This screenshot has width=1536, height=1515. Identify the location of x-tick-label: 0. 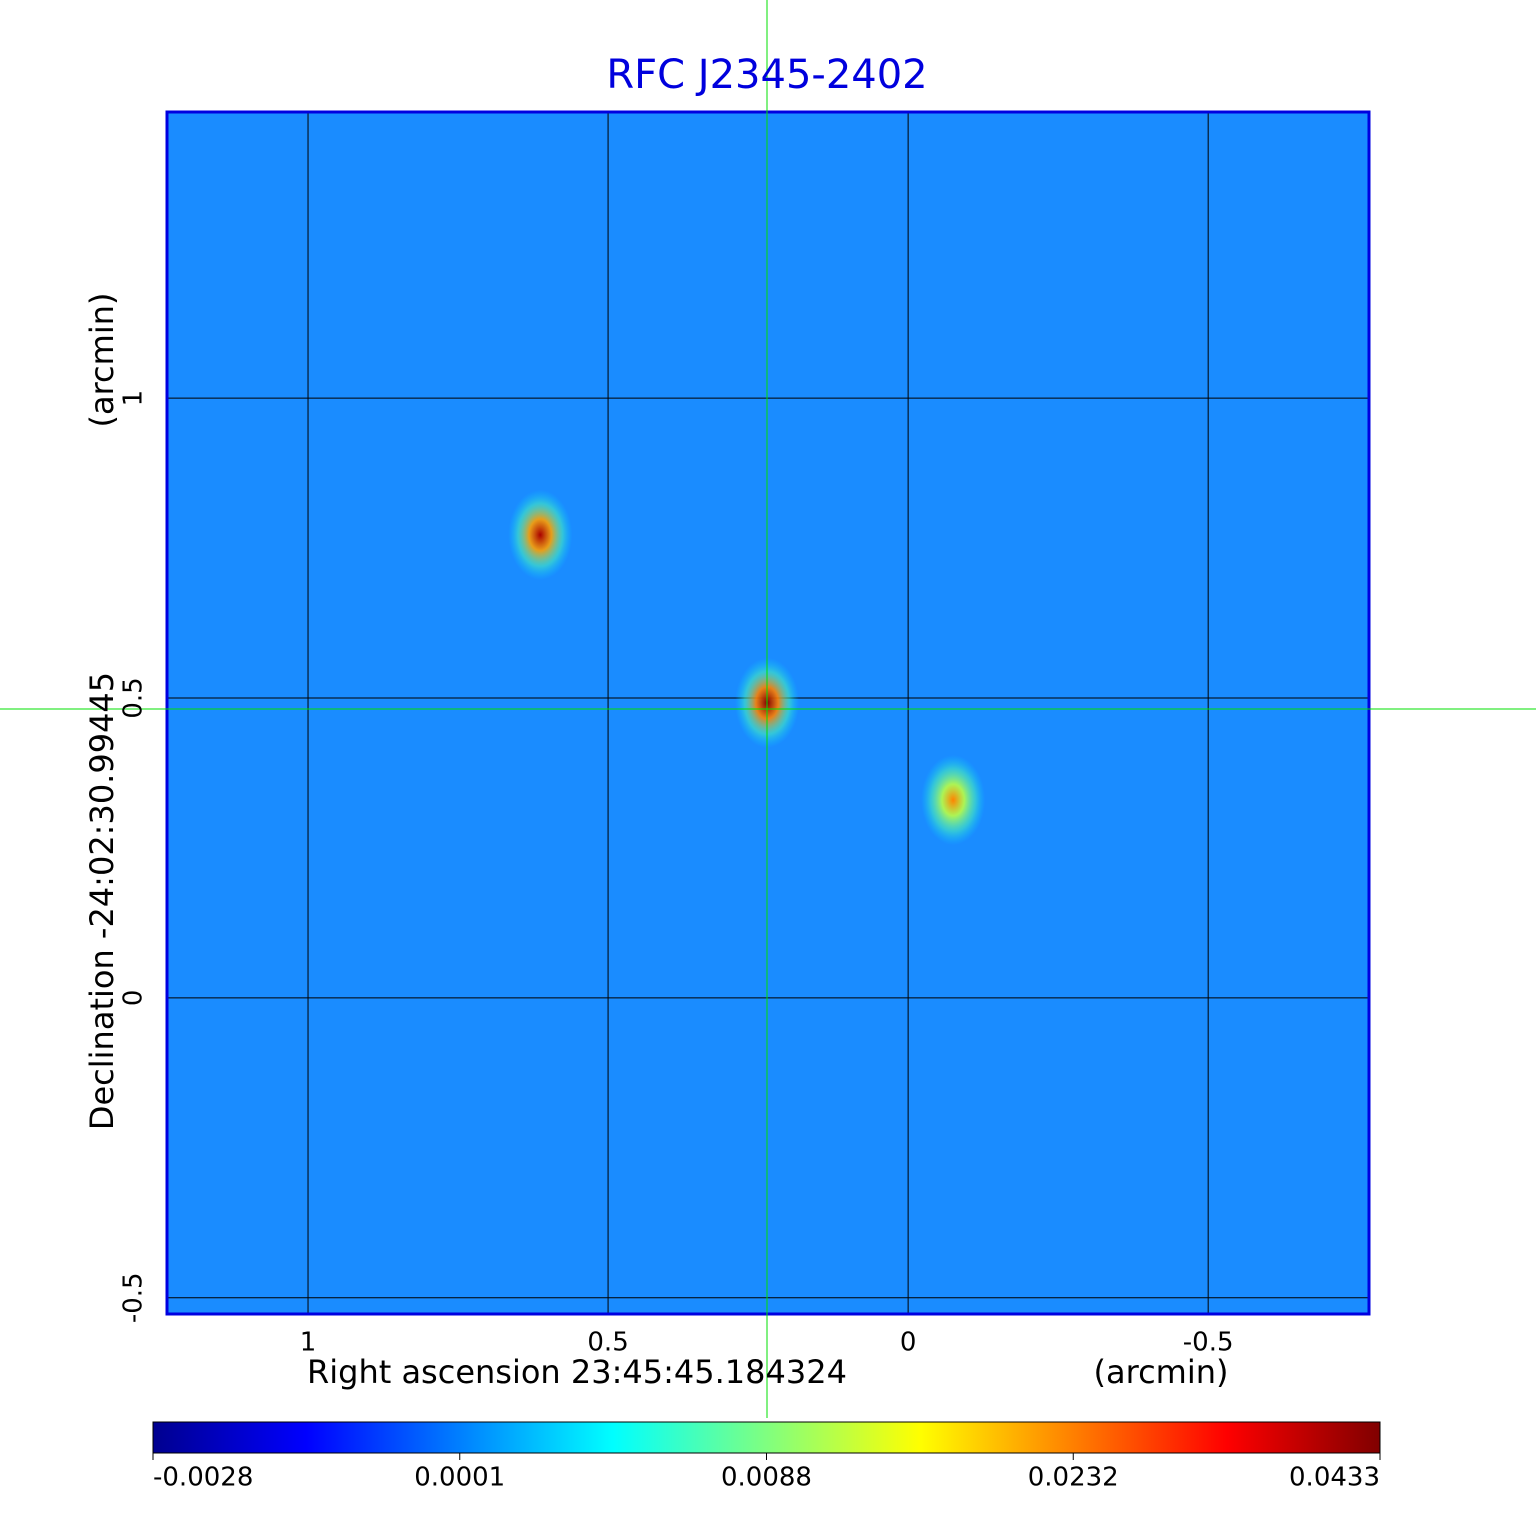
(908, 1343).